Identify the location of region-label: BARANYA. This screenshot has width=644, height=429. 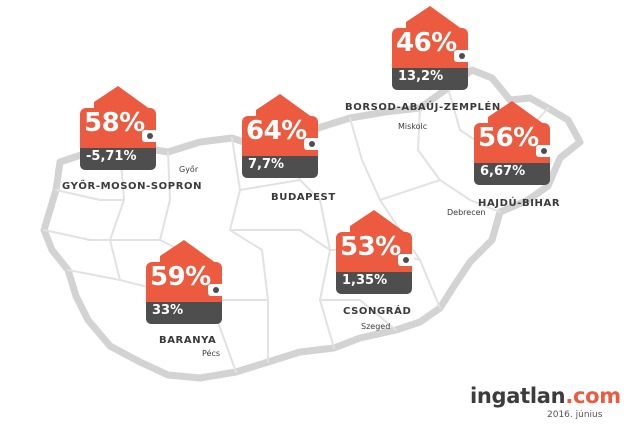
(188, 340).